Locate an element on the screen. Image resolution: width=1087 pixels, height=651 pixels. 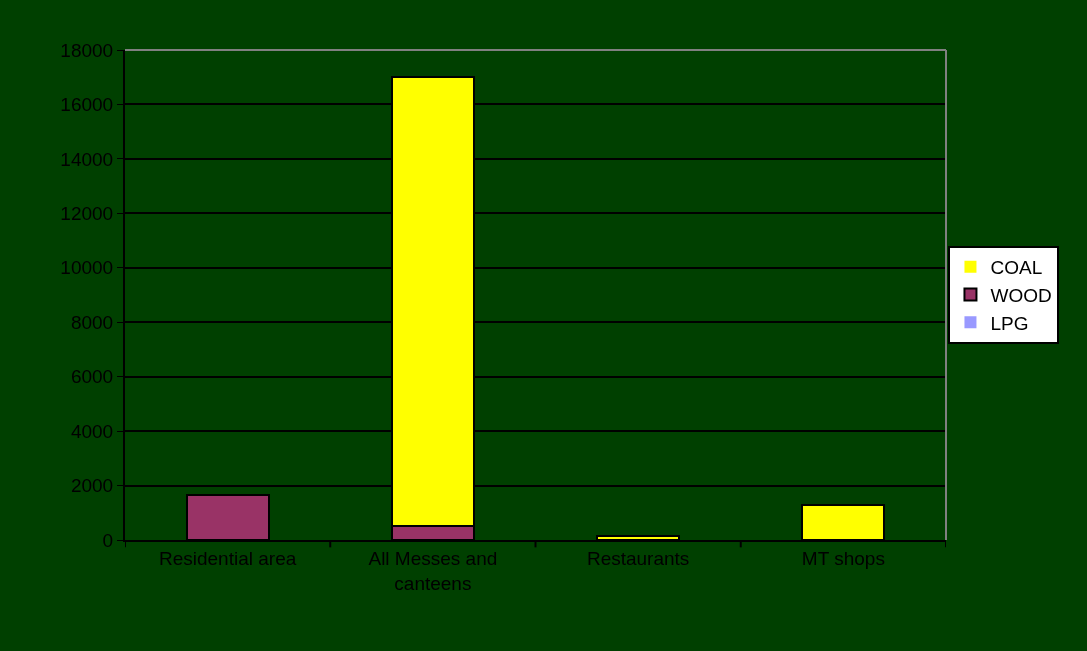
y-tick-label: 14000 is located at coordinates (87, 159).